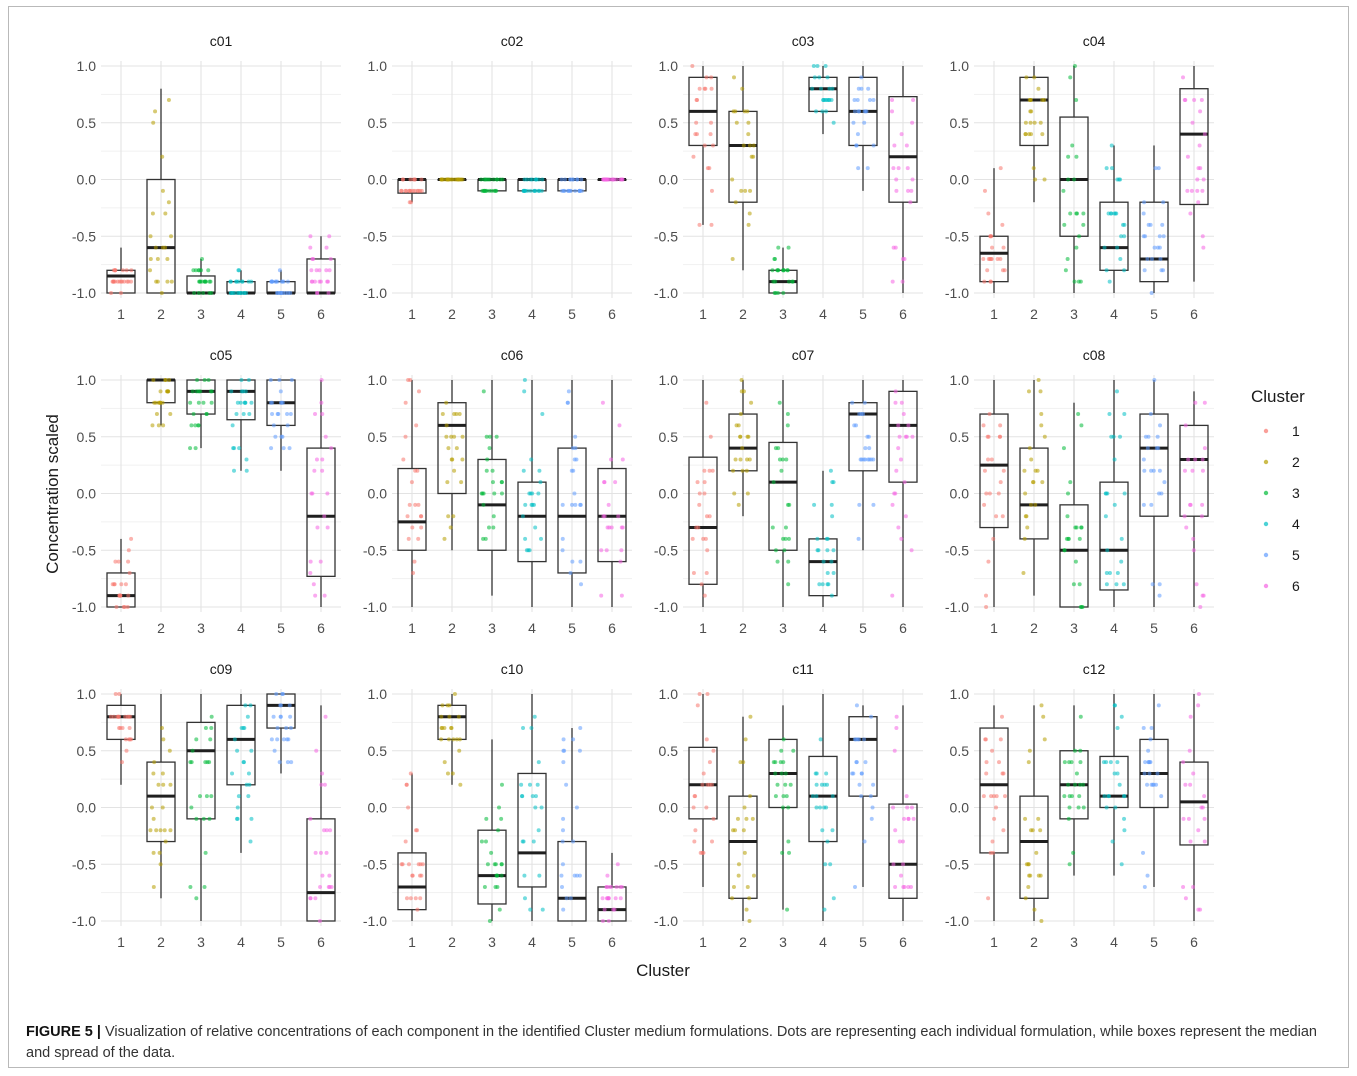  What do you see at coordinates (903, 314) in the screenshot?
I see `x-tick-label: 6` at bounding box center [903, 314].